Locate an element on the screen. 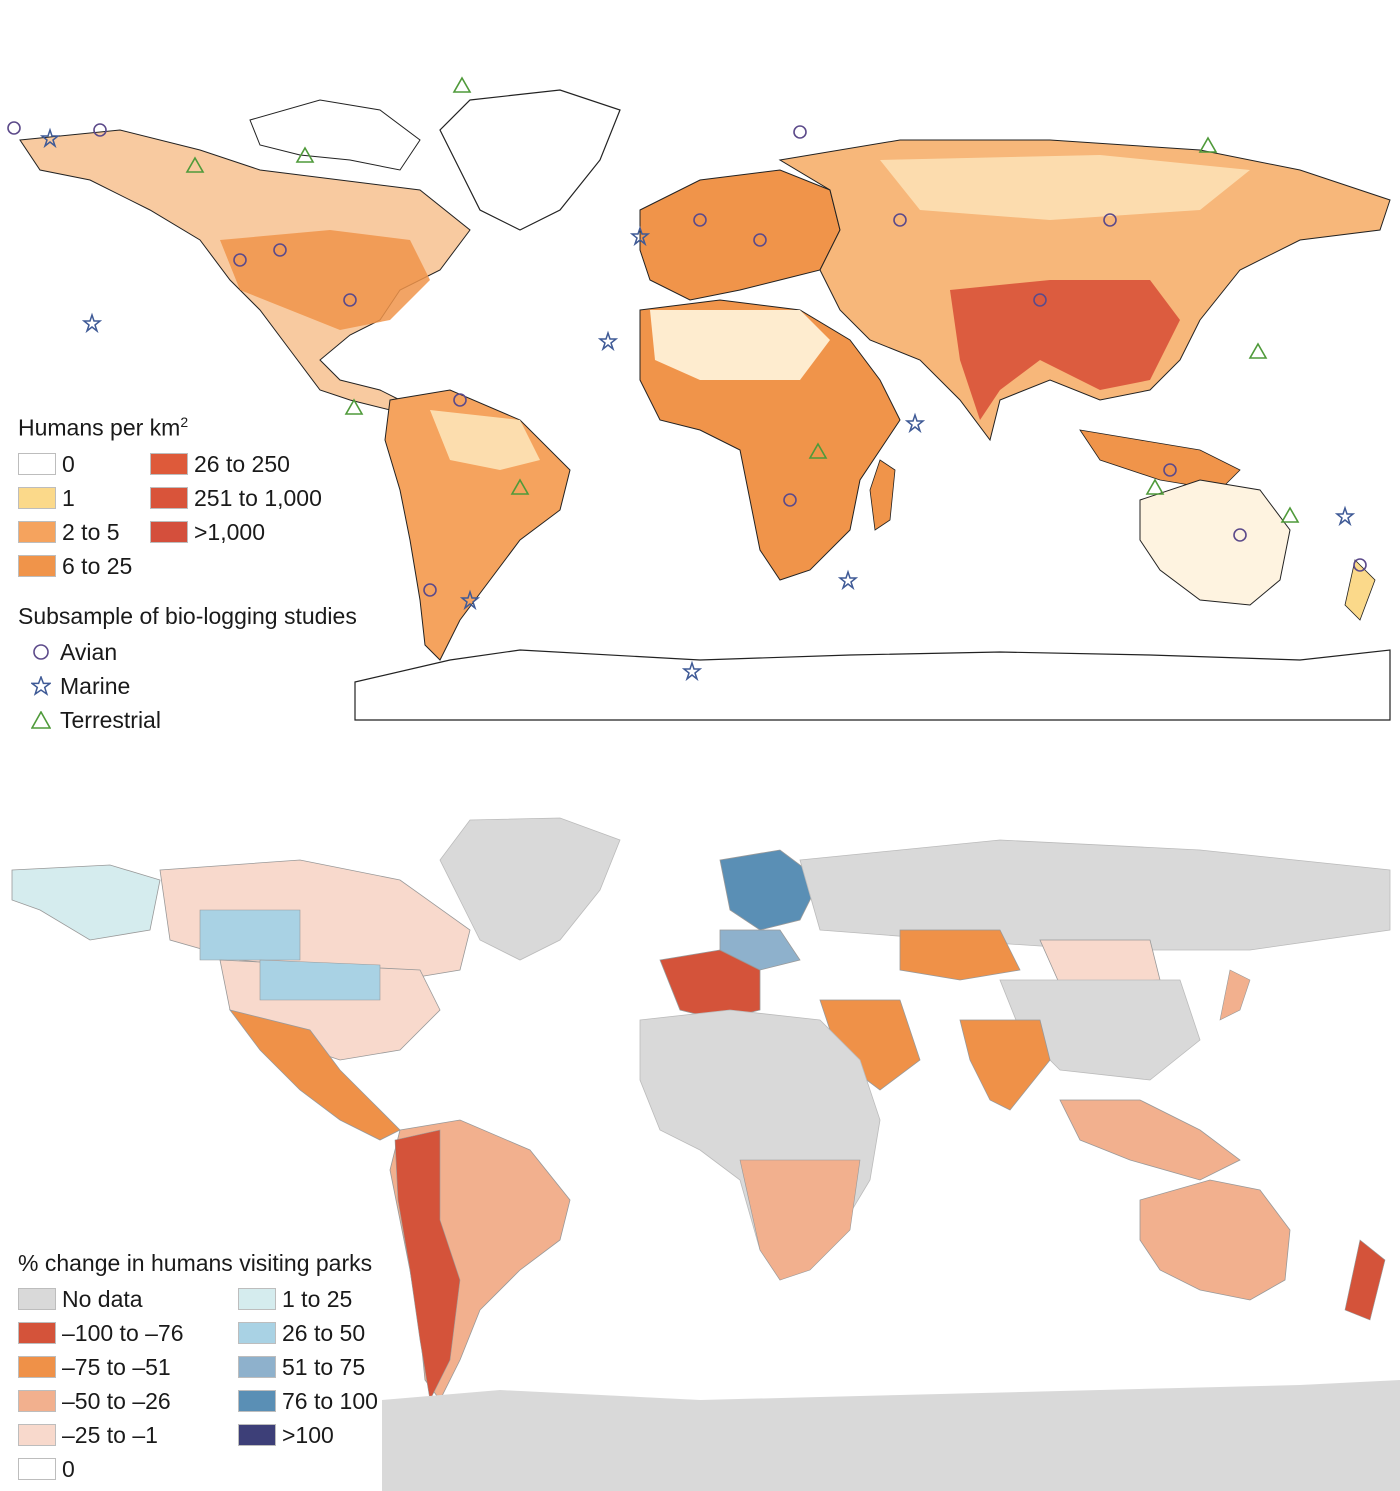  density-legend-item: 26 to 250 is located at coordinates (250, 464).